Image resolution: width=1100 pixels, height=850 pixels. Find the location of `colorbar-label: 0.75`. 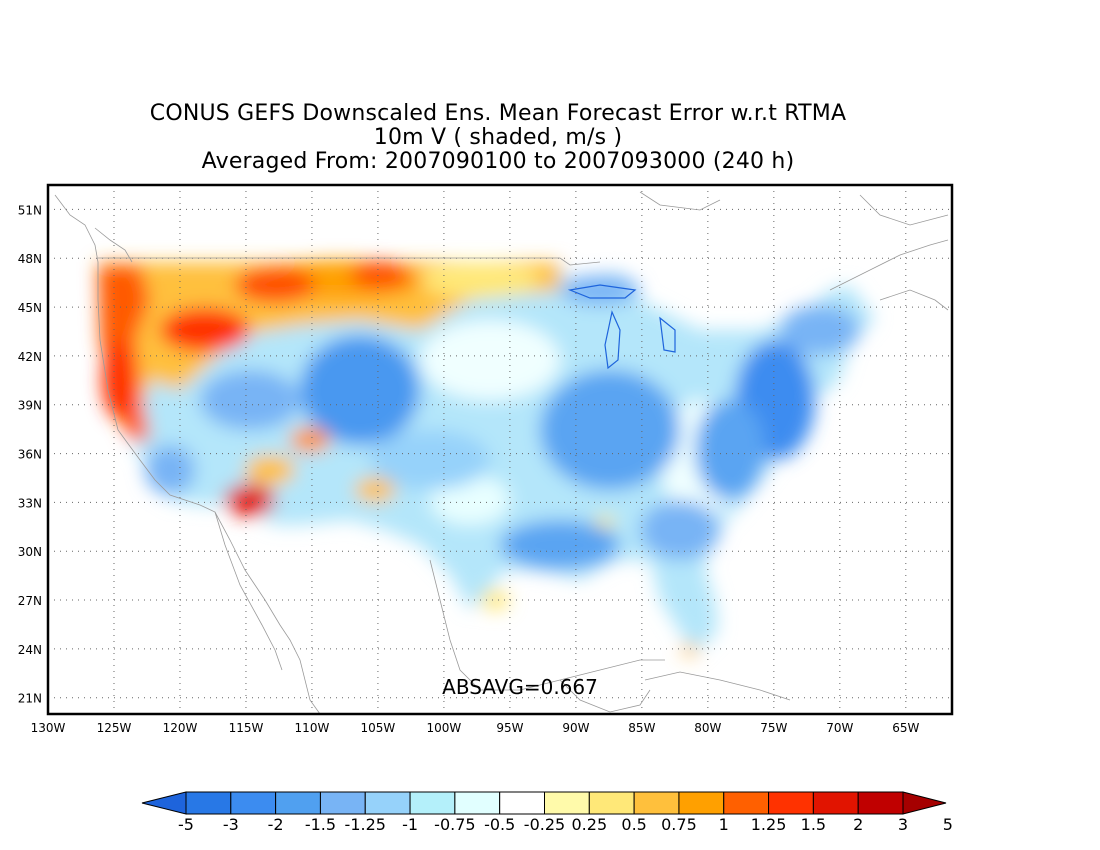

colorbar-label: 0.75 is located at coordinates (679, 824).